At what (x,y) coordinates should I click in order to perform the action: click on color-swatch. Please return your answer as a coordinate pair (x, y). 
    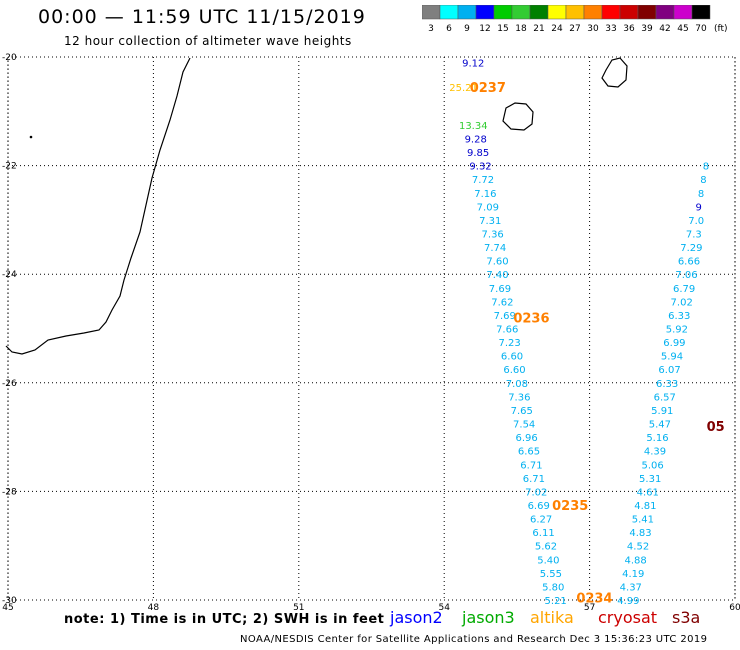
    Looking at the image, I should click on (701, 12).